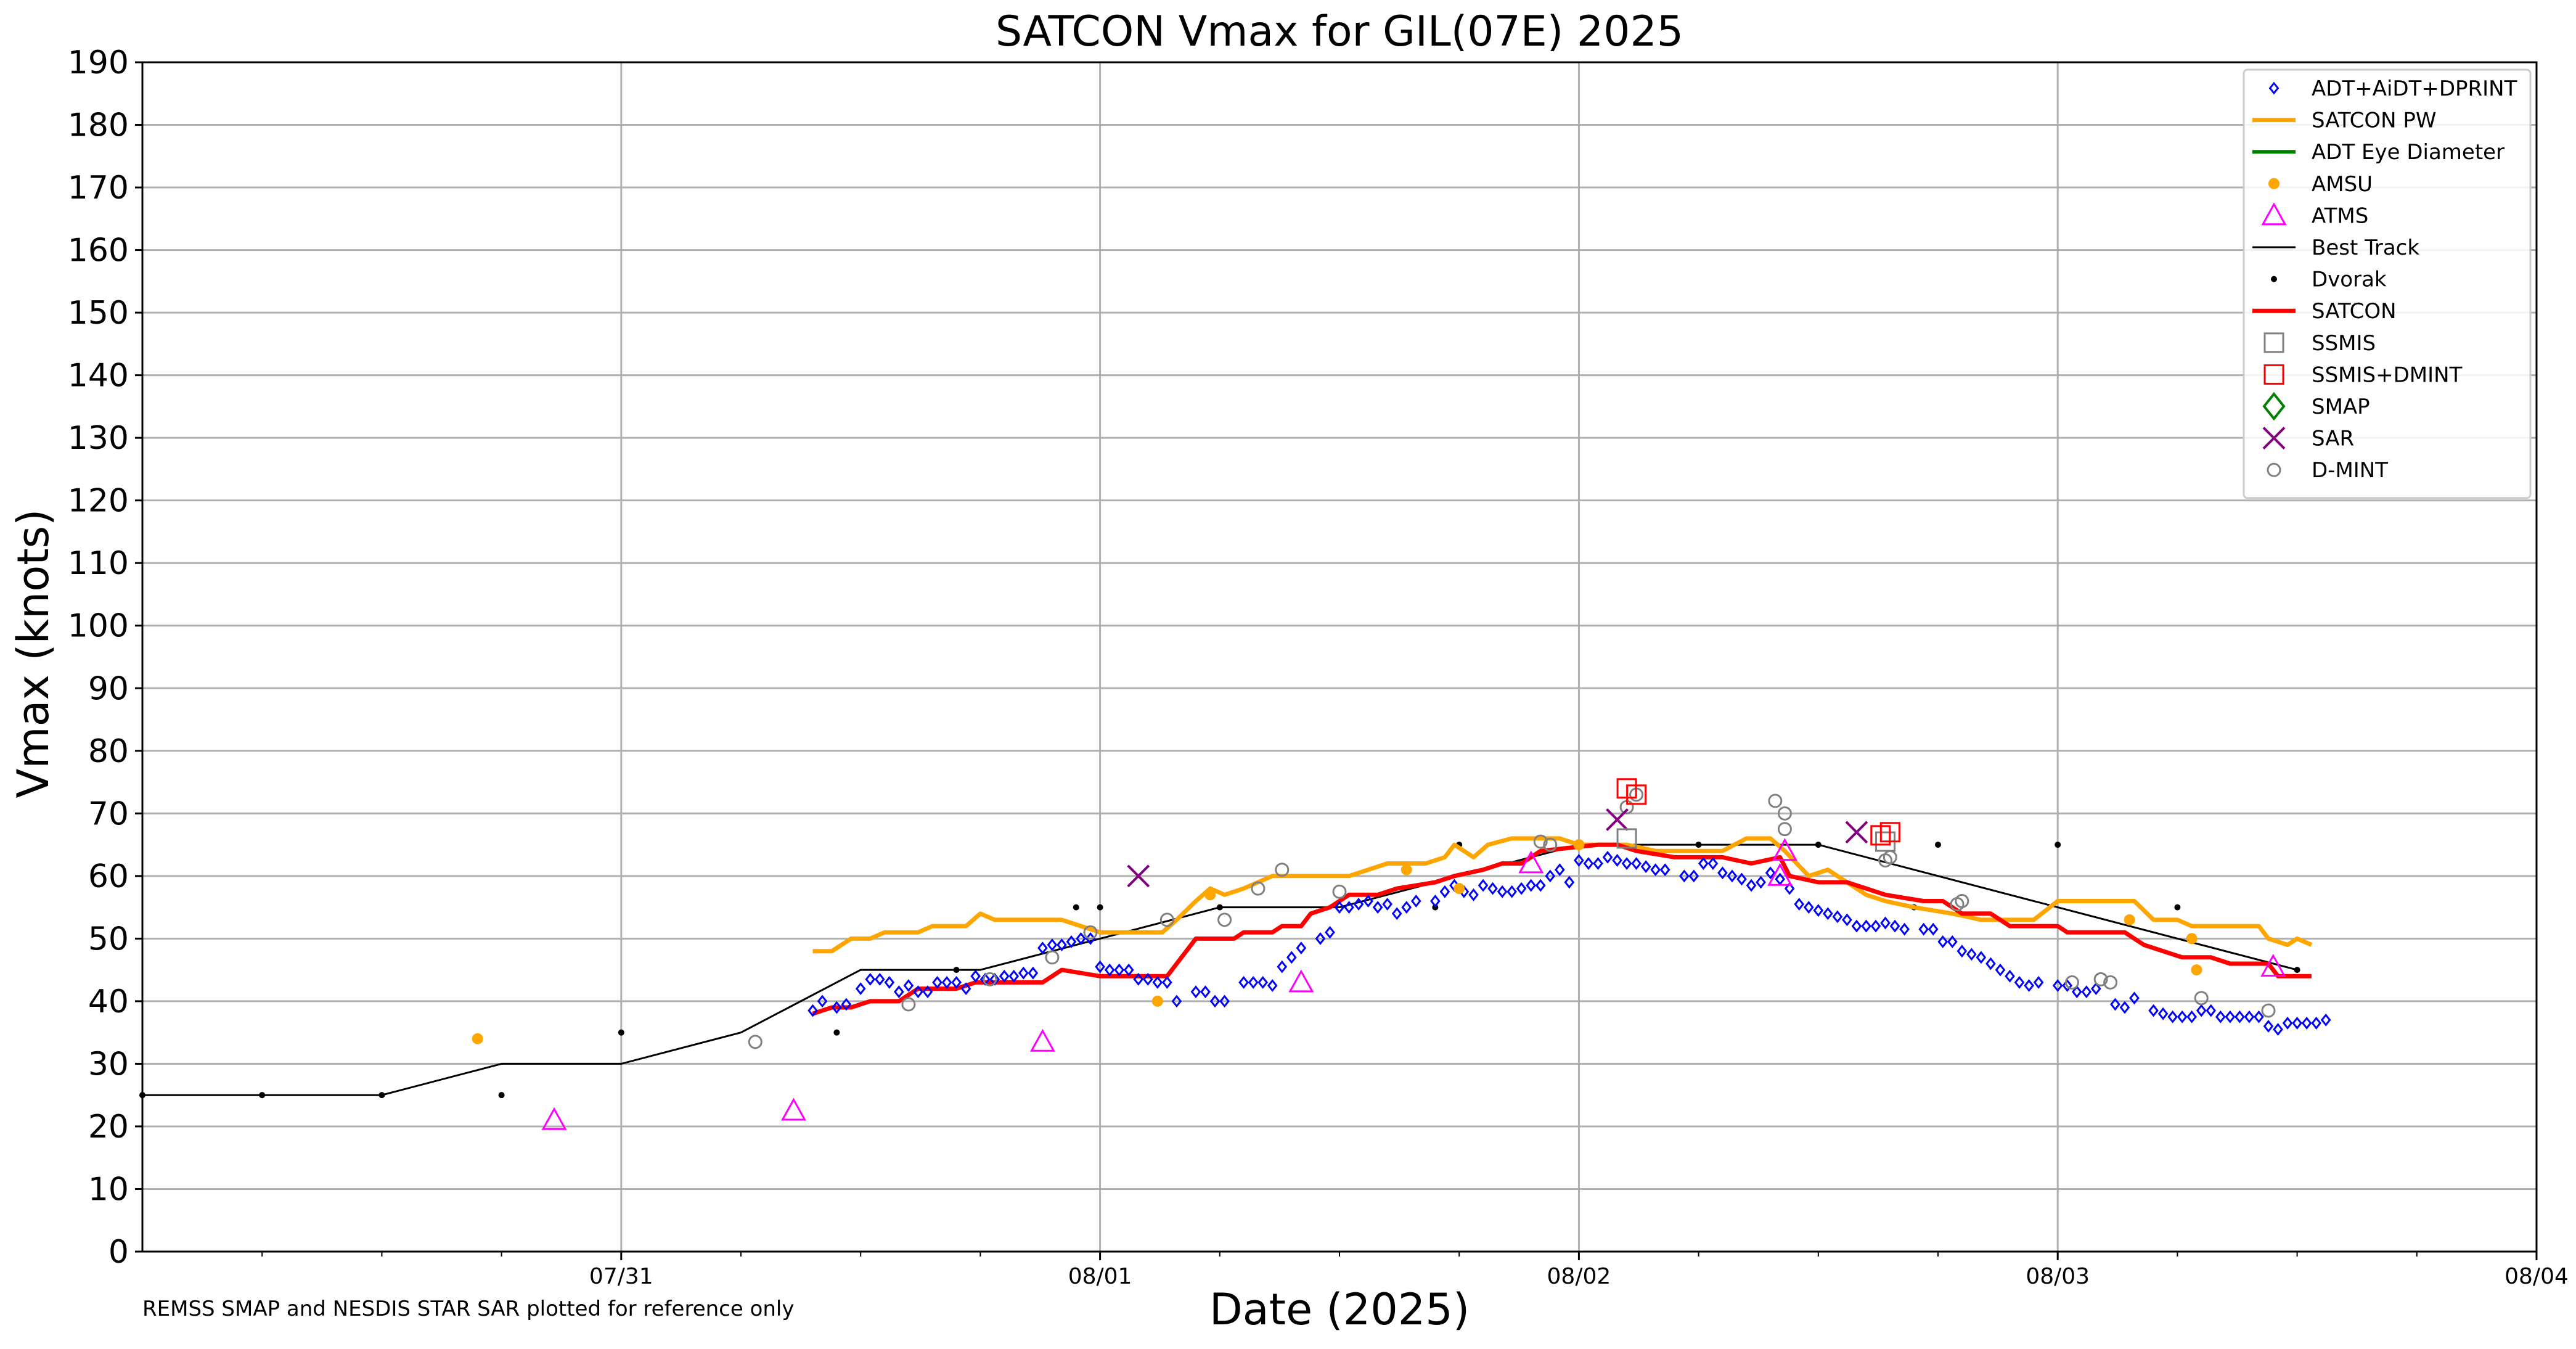 The image size is (2576, 1349). I want to click on point-ssmis-dmint, so click(1889, 832).